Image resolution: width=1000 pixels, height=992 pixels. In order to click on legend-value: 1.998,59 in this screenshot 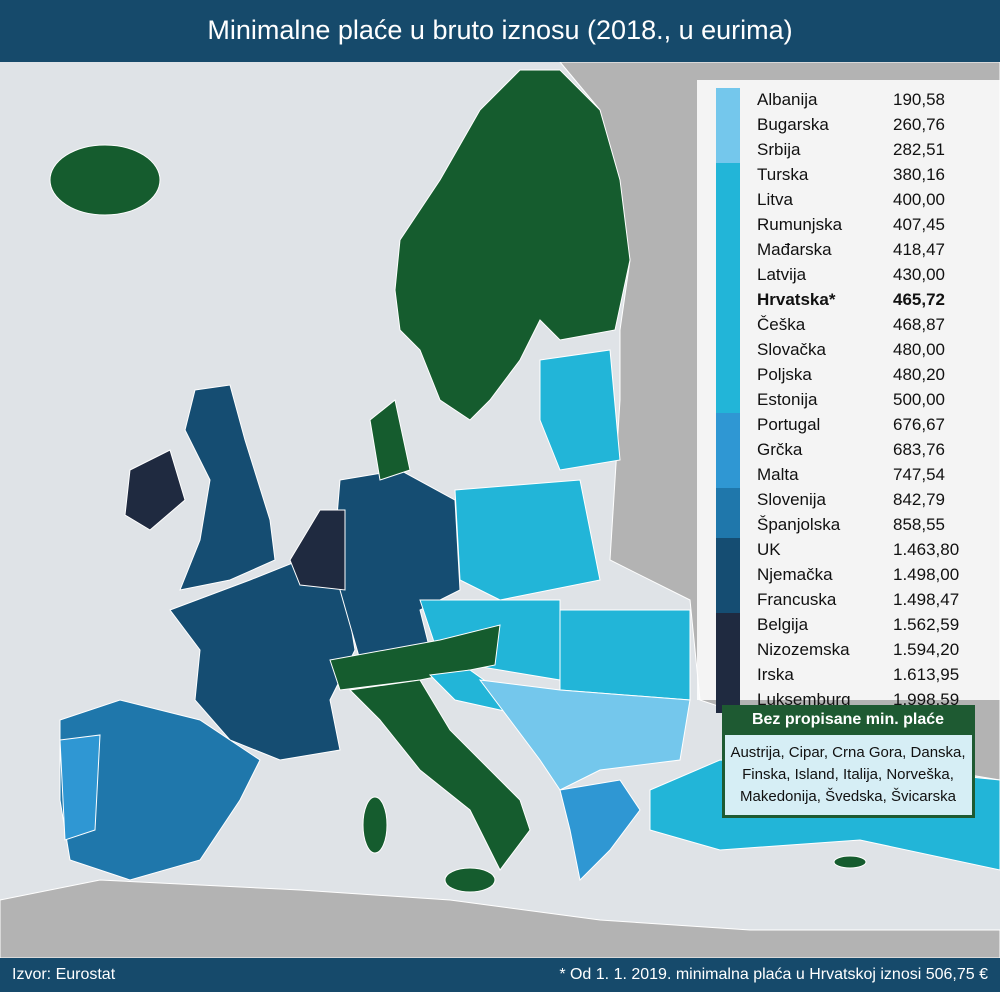, I will do `click(926, 699)`.